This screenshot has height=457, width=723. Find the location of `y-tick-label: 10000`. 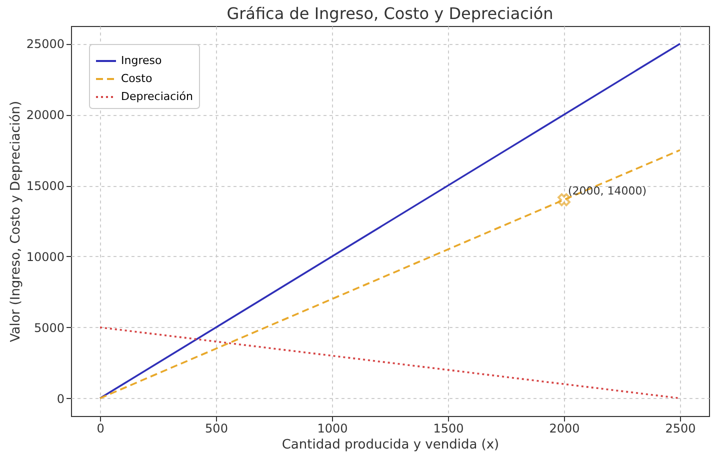

y-tick-label: 10000 is located at coordinates (45, 257).